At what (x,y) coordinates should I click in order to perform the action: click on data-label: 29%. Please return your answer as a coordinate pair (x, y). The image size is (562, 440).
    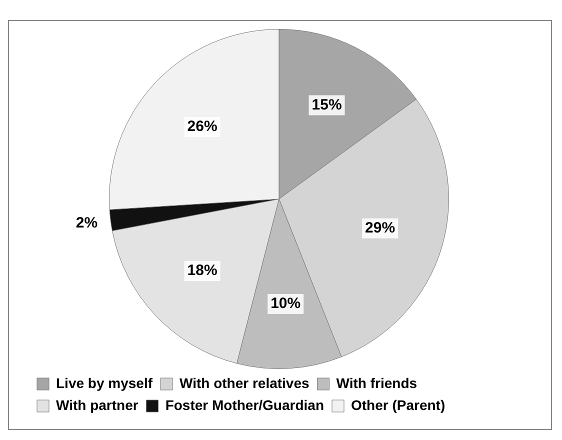
    Looking at the image, I should click on (380, 228).